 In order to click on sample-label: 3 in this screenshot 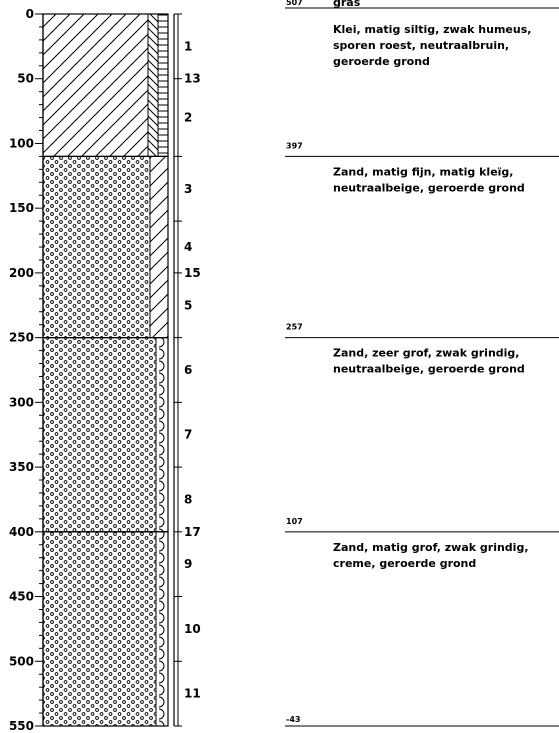, I will do `click(188, 189)`.